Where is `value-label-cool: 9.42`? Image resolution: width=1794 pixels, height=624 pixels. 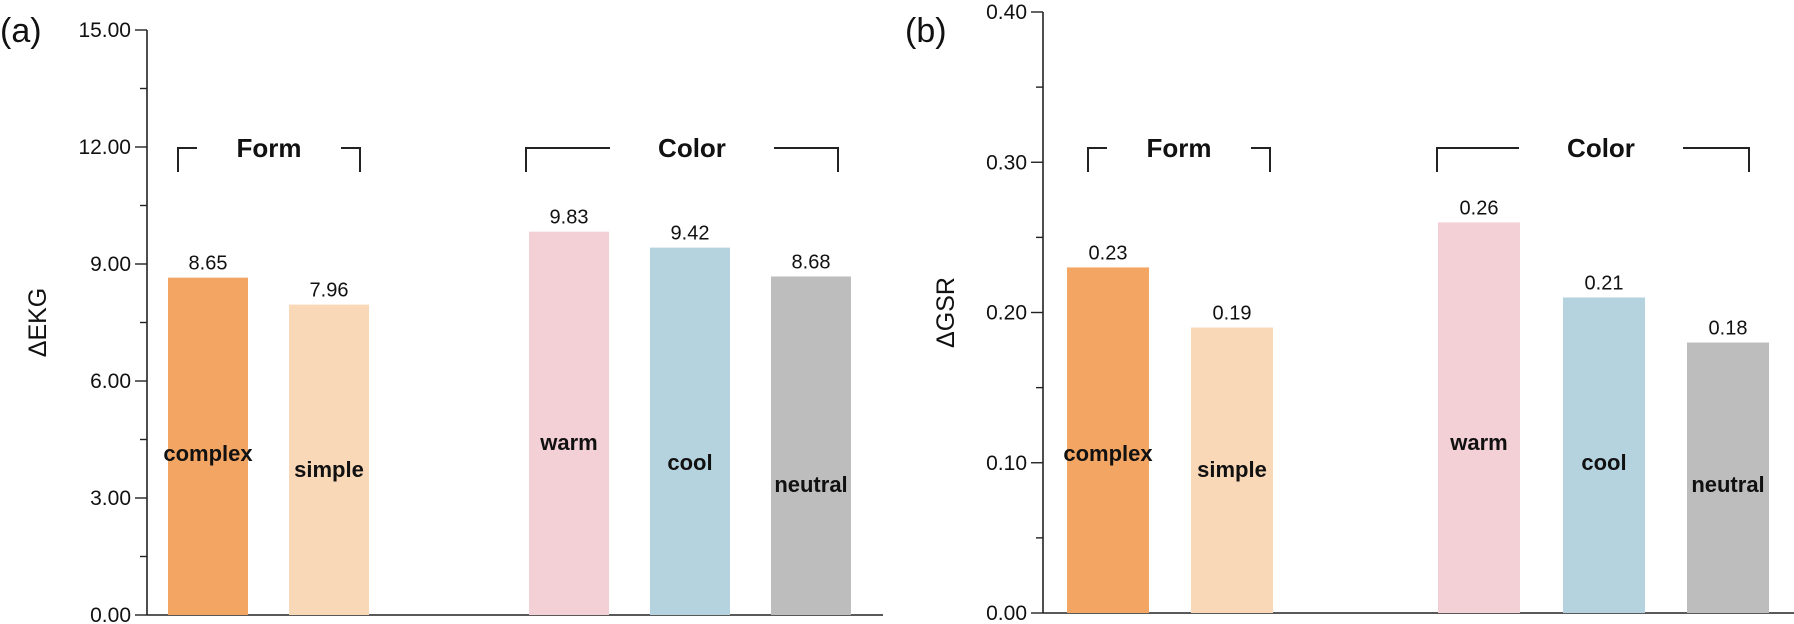
value-label-cool: 9.42 is located at coordinates (690, 234).